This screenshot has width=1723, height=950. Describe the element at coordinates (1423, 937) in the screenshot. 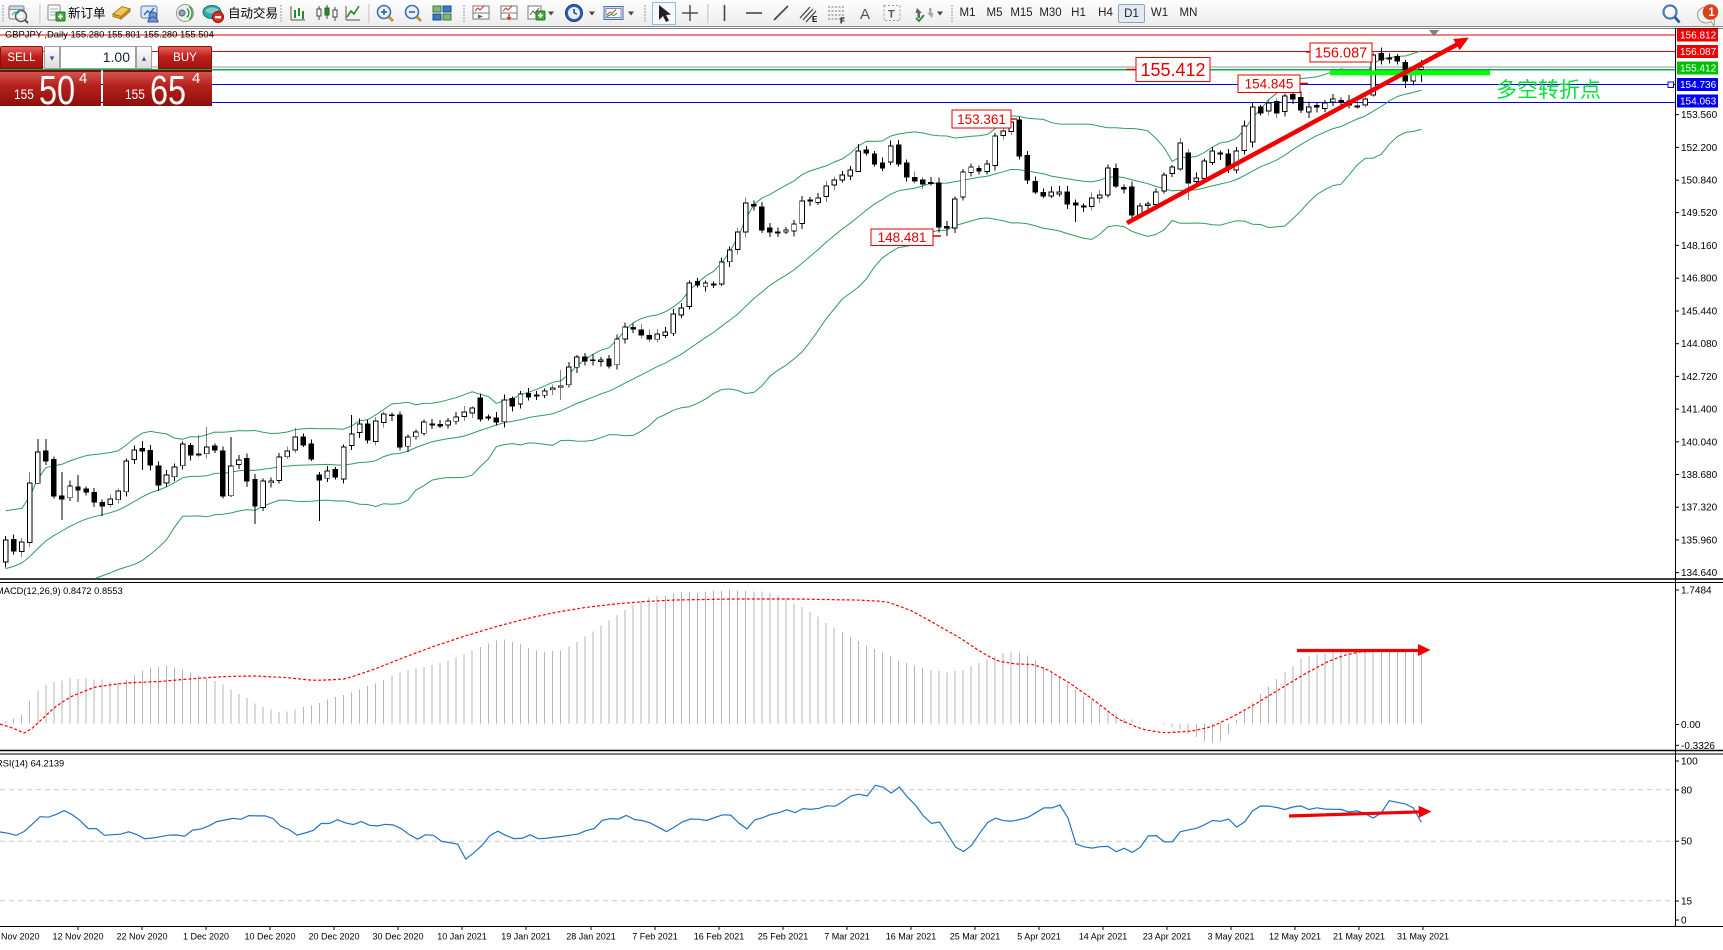

I see `svg-text: 31 May 2021` at that location.